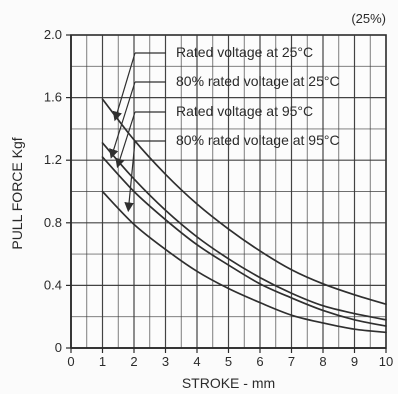  Describe the element at coordinates (244, 111) in the screenshot. I see `series-annotation-label: Rated voltage at 95°C` at that location.